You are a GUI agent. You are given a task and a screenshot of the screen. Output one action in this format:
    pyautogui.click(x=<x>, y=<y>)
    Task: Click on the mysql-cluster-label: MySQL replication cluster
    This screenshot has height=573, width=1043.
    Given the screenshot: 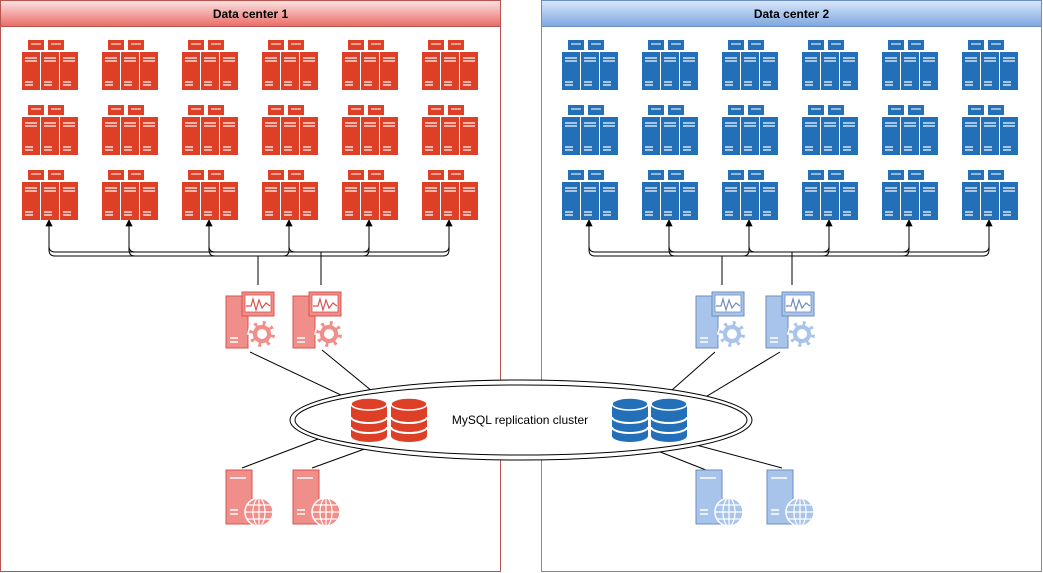 What is the action you would take?
    pyautogui.click(x=520, y=420)
    